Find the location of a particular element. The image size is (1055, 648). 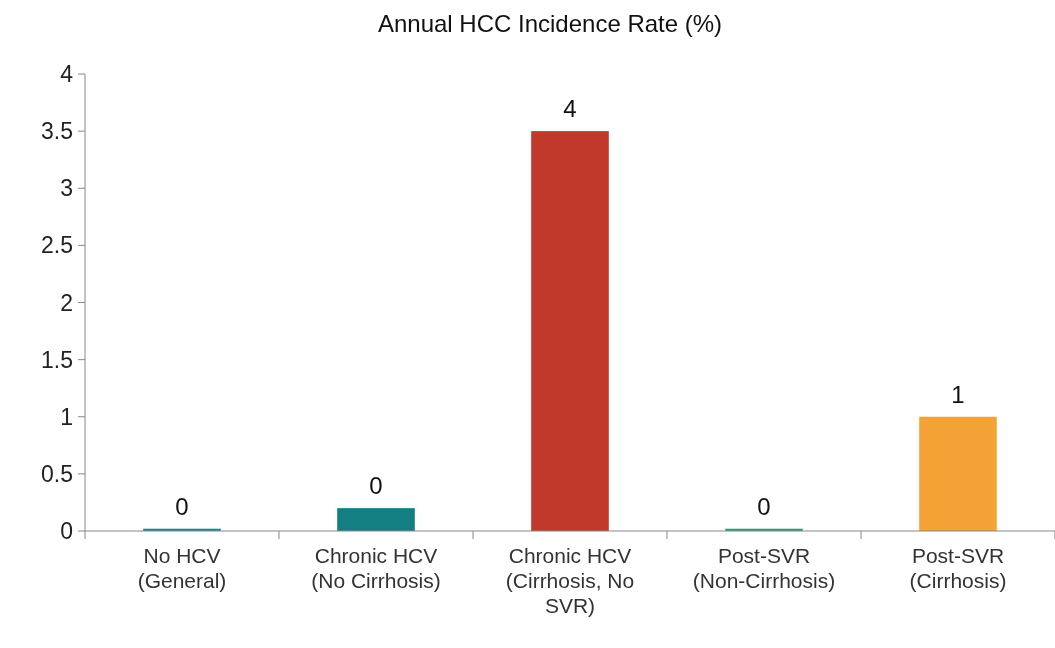

y-tick-label: 1.5 is located at coordinates (57, 359).